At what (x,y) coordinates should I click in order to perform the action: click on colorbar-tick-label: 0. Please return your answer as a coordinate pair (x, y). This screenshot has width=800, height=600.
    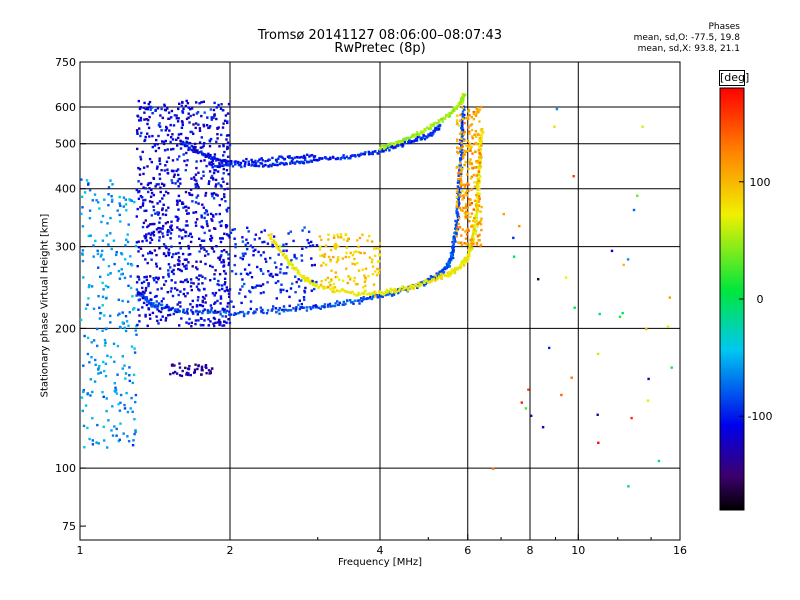
    Looking at the image, I should click on (760, 299).